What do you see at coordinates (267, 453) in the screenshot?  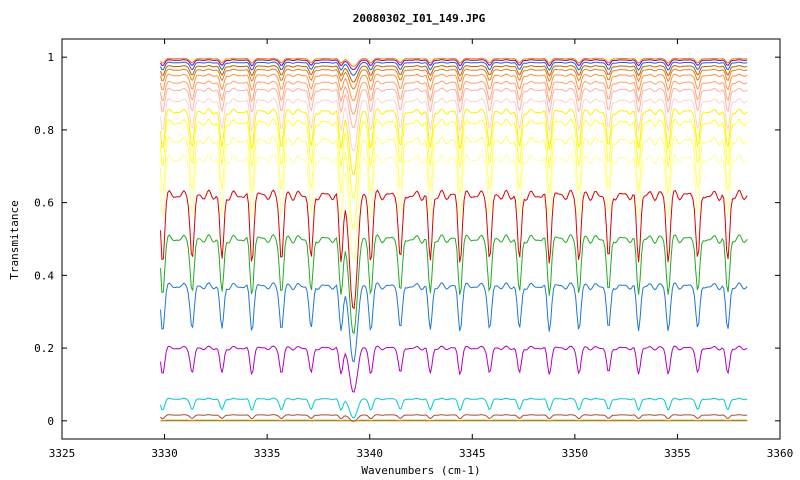 I see `x-tick-label: 3335` at bounding box center [267, 453].